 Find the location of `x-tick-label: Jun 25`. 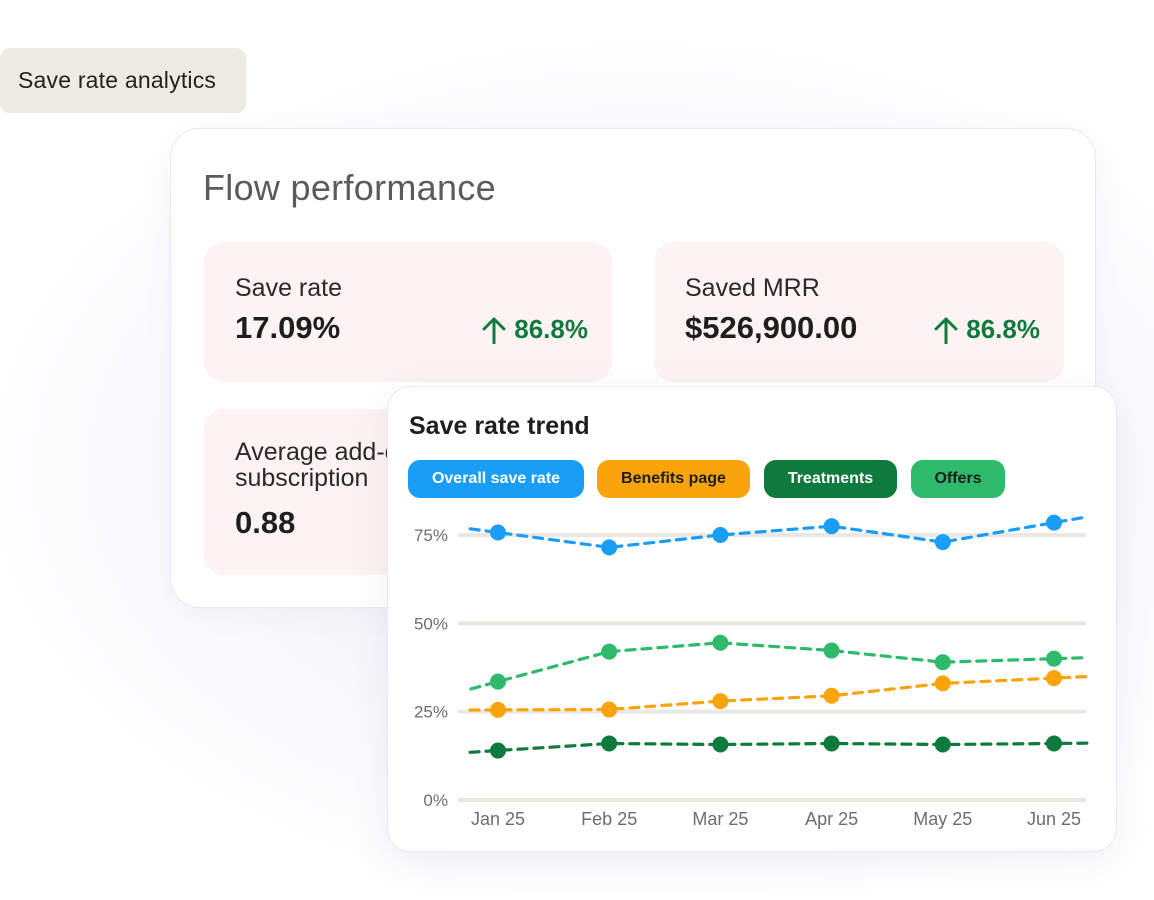

x-tick-label: Jun 25 is located at coordinates (1054, 819).